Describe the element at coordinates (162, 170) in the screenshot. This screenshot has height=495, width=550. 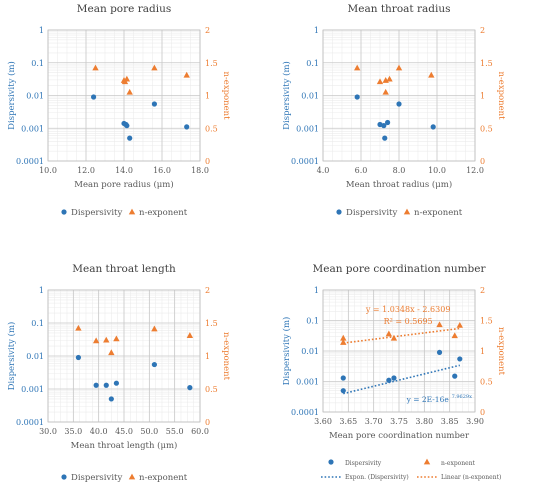
I see `x-tick-label: 16.0` at that location.